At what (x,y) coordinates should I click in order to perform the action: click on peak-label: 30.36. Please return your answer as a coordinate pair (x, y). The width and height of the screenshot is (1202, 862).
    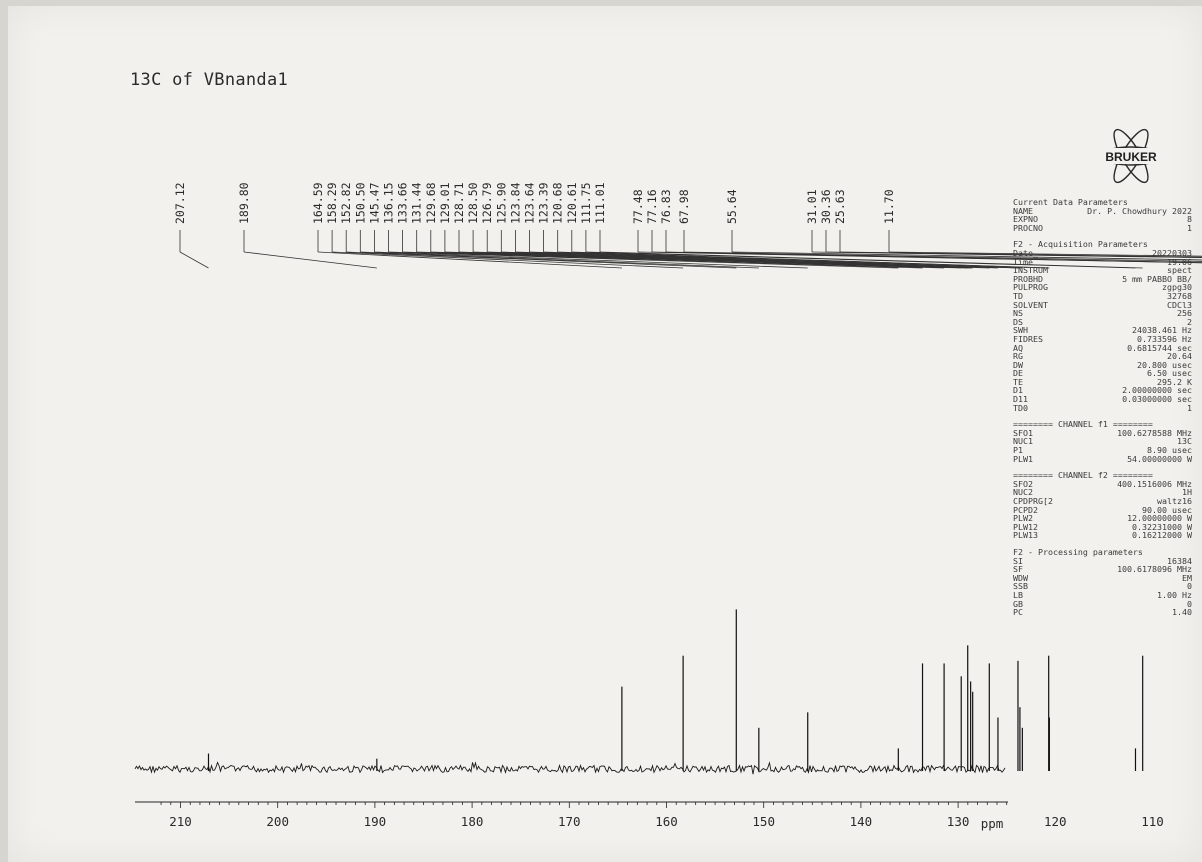
    Looking at the image, I should click on (826, 206).